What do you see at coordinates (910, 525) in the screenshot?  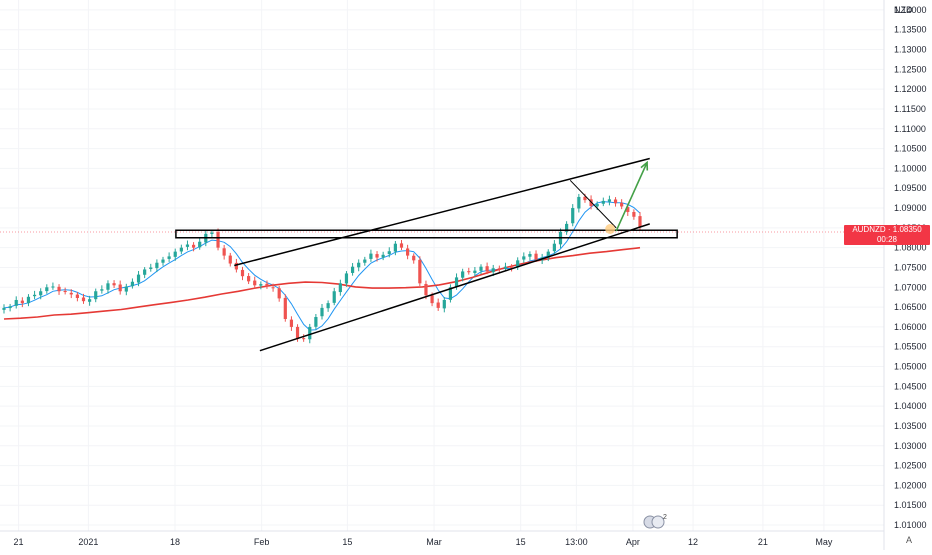 I see `price-tick-label: 1.01000` at bounding box center [910, 525].